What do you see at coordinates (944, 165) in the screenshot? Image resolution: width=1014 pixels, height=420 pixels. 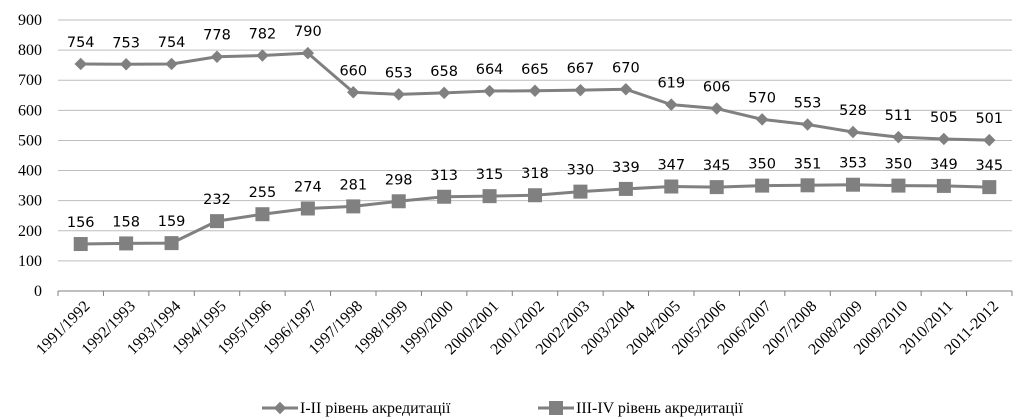 I see `series-2-data-label: 349` at bounding box center [944, 165].